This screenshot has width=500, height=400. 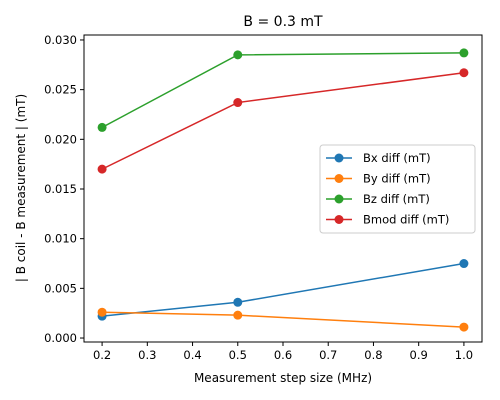 I want to click on x-tick-label: 1.0, so click(x=464, y=355).